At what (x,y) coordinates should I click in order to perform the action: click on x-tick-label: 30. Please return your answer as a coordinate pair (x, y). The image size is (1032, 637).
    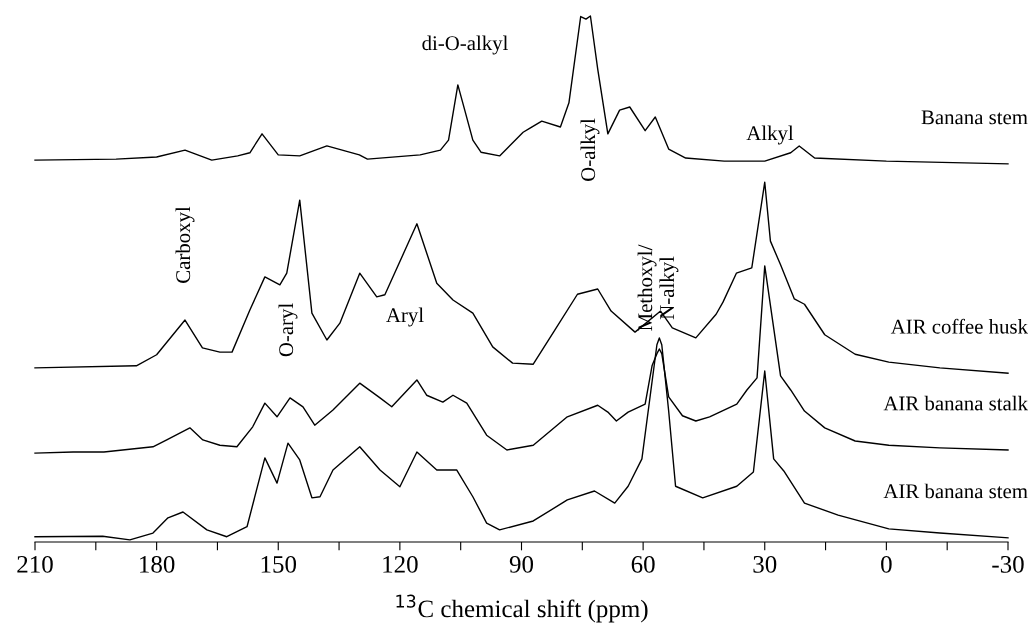
    Looking at the image, I should click on (765, 564).